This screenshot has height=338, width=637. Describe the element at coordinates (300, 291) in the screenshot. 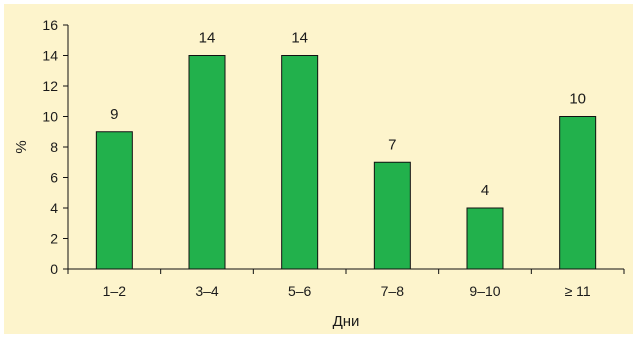

I see `x-tick-label: 5–6` at that location.